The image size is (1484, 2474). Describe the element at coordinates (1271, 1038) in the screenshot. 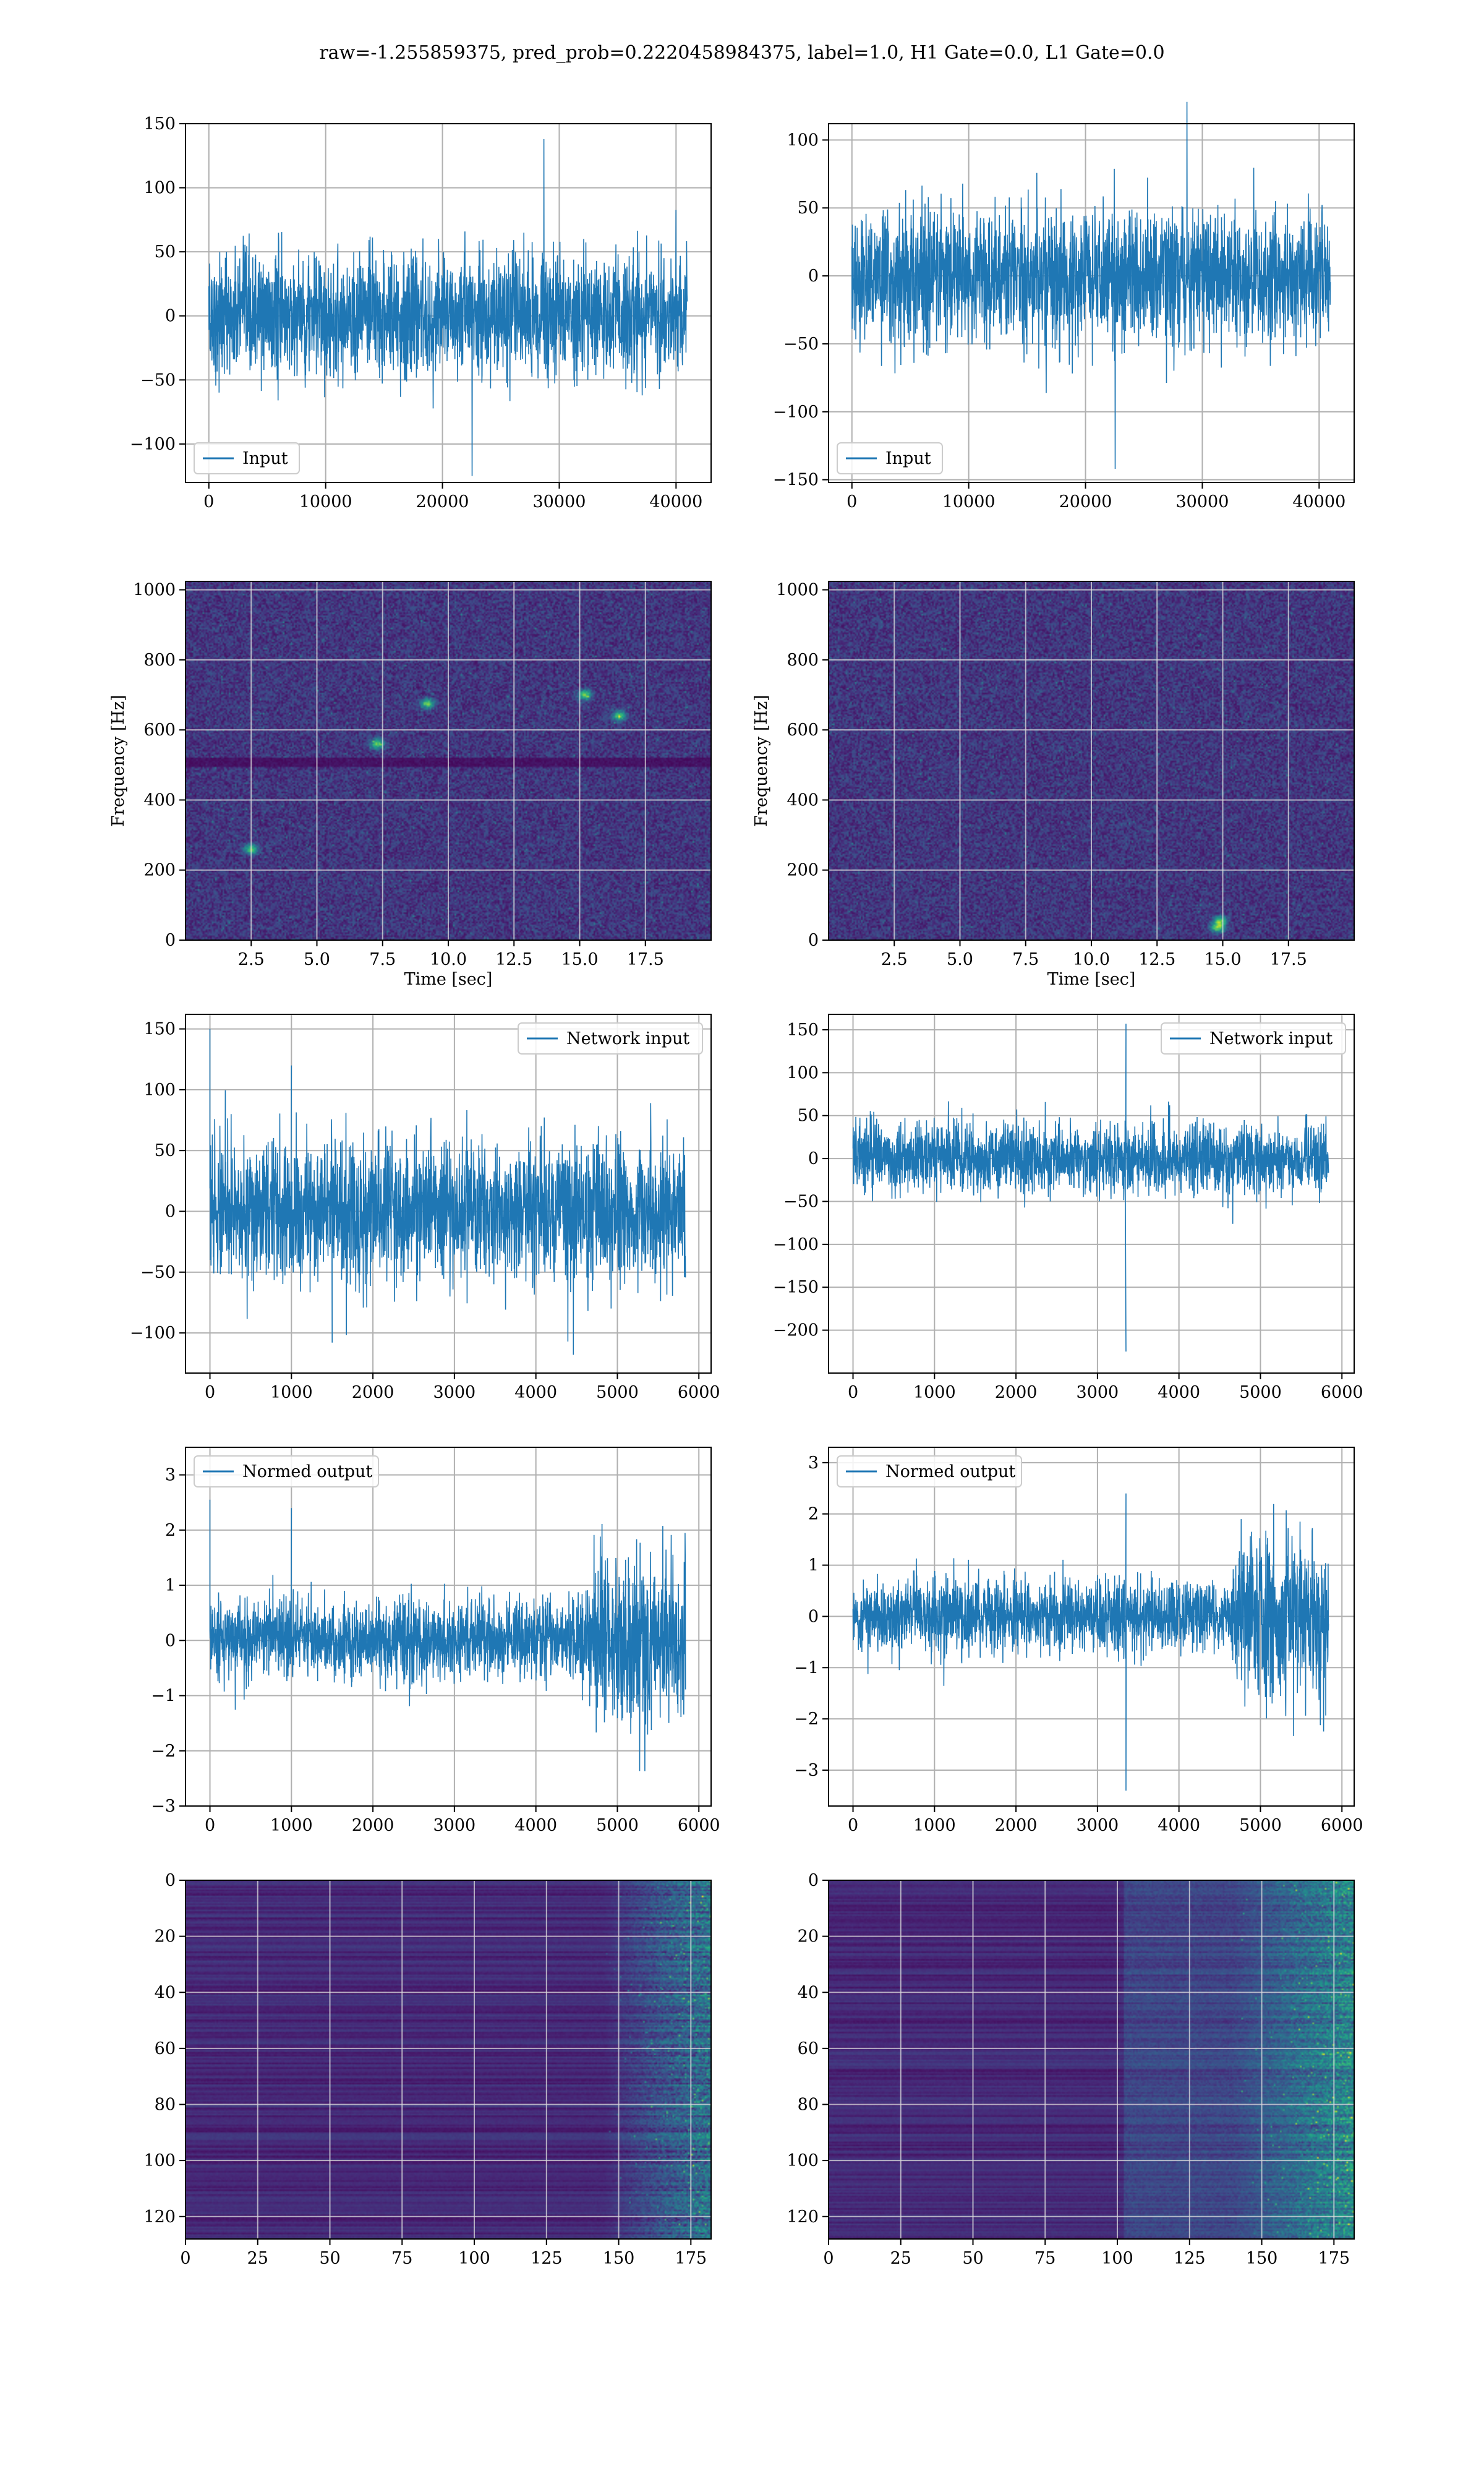

I see `legend-label: Network input` at that location.